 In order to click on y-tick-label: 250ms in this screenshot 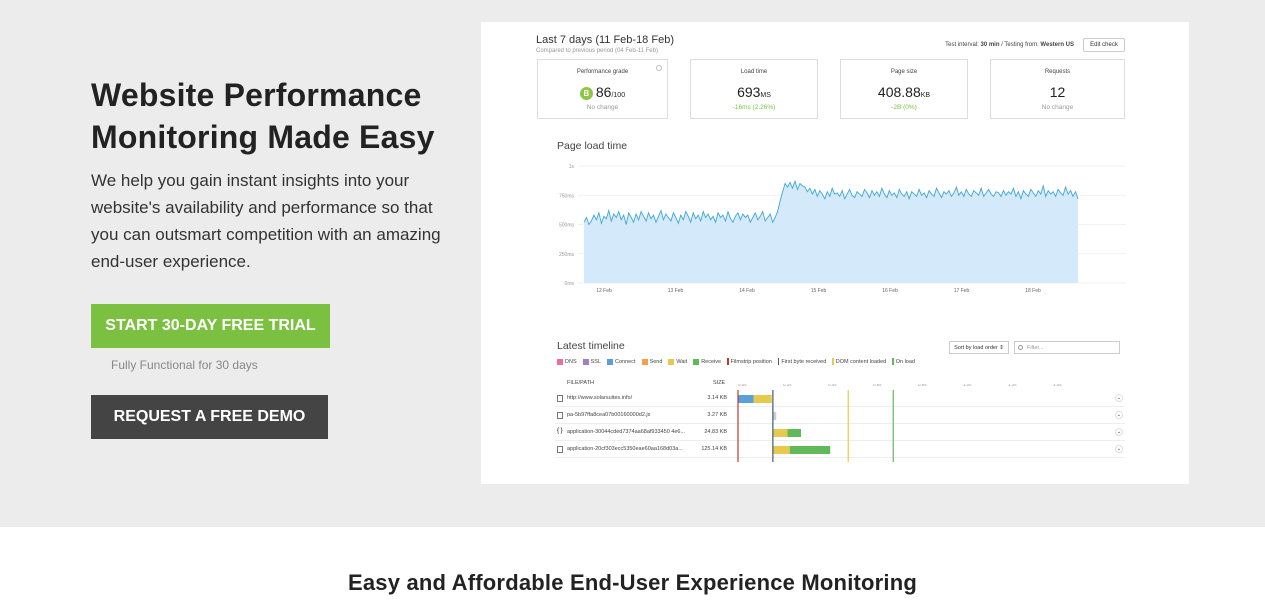, I will do `click(567, 255)`.